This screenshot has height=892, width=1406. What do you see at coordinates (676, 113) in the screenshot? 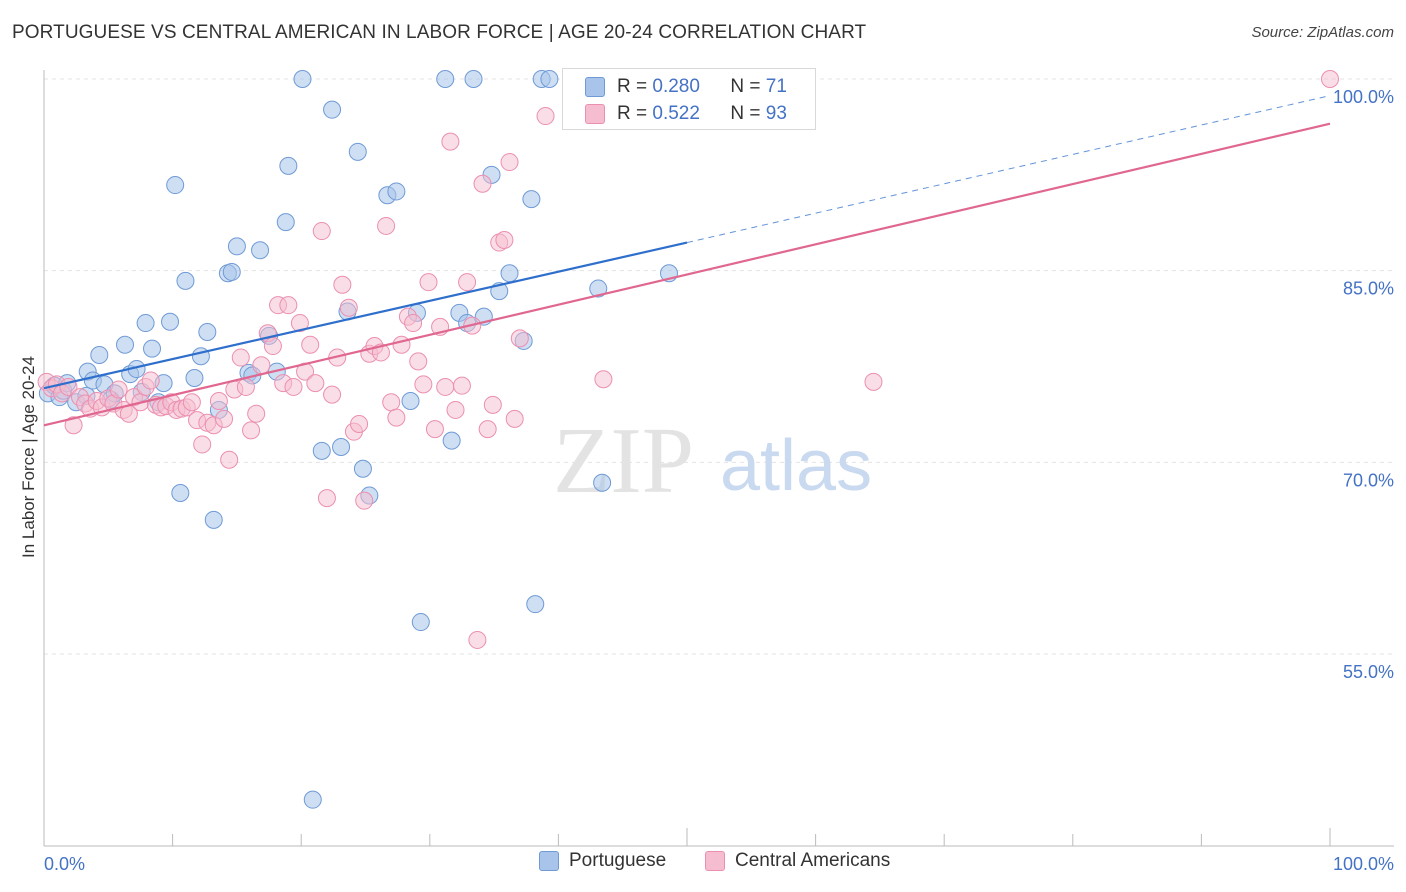
I see `legend-r-value-central-americans: 0.522` at bounding box center [676, 113].